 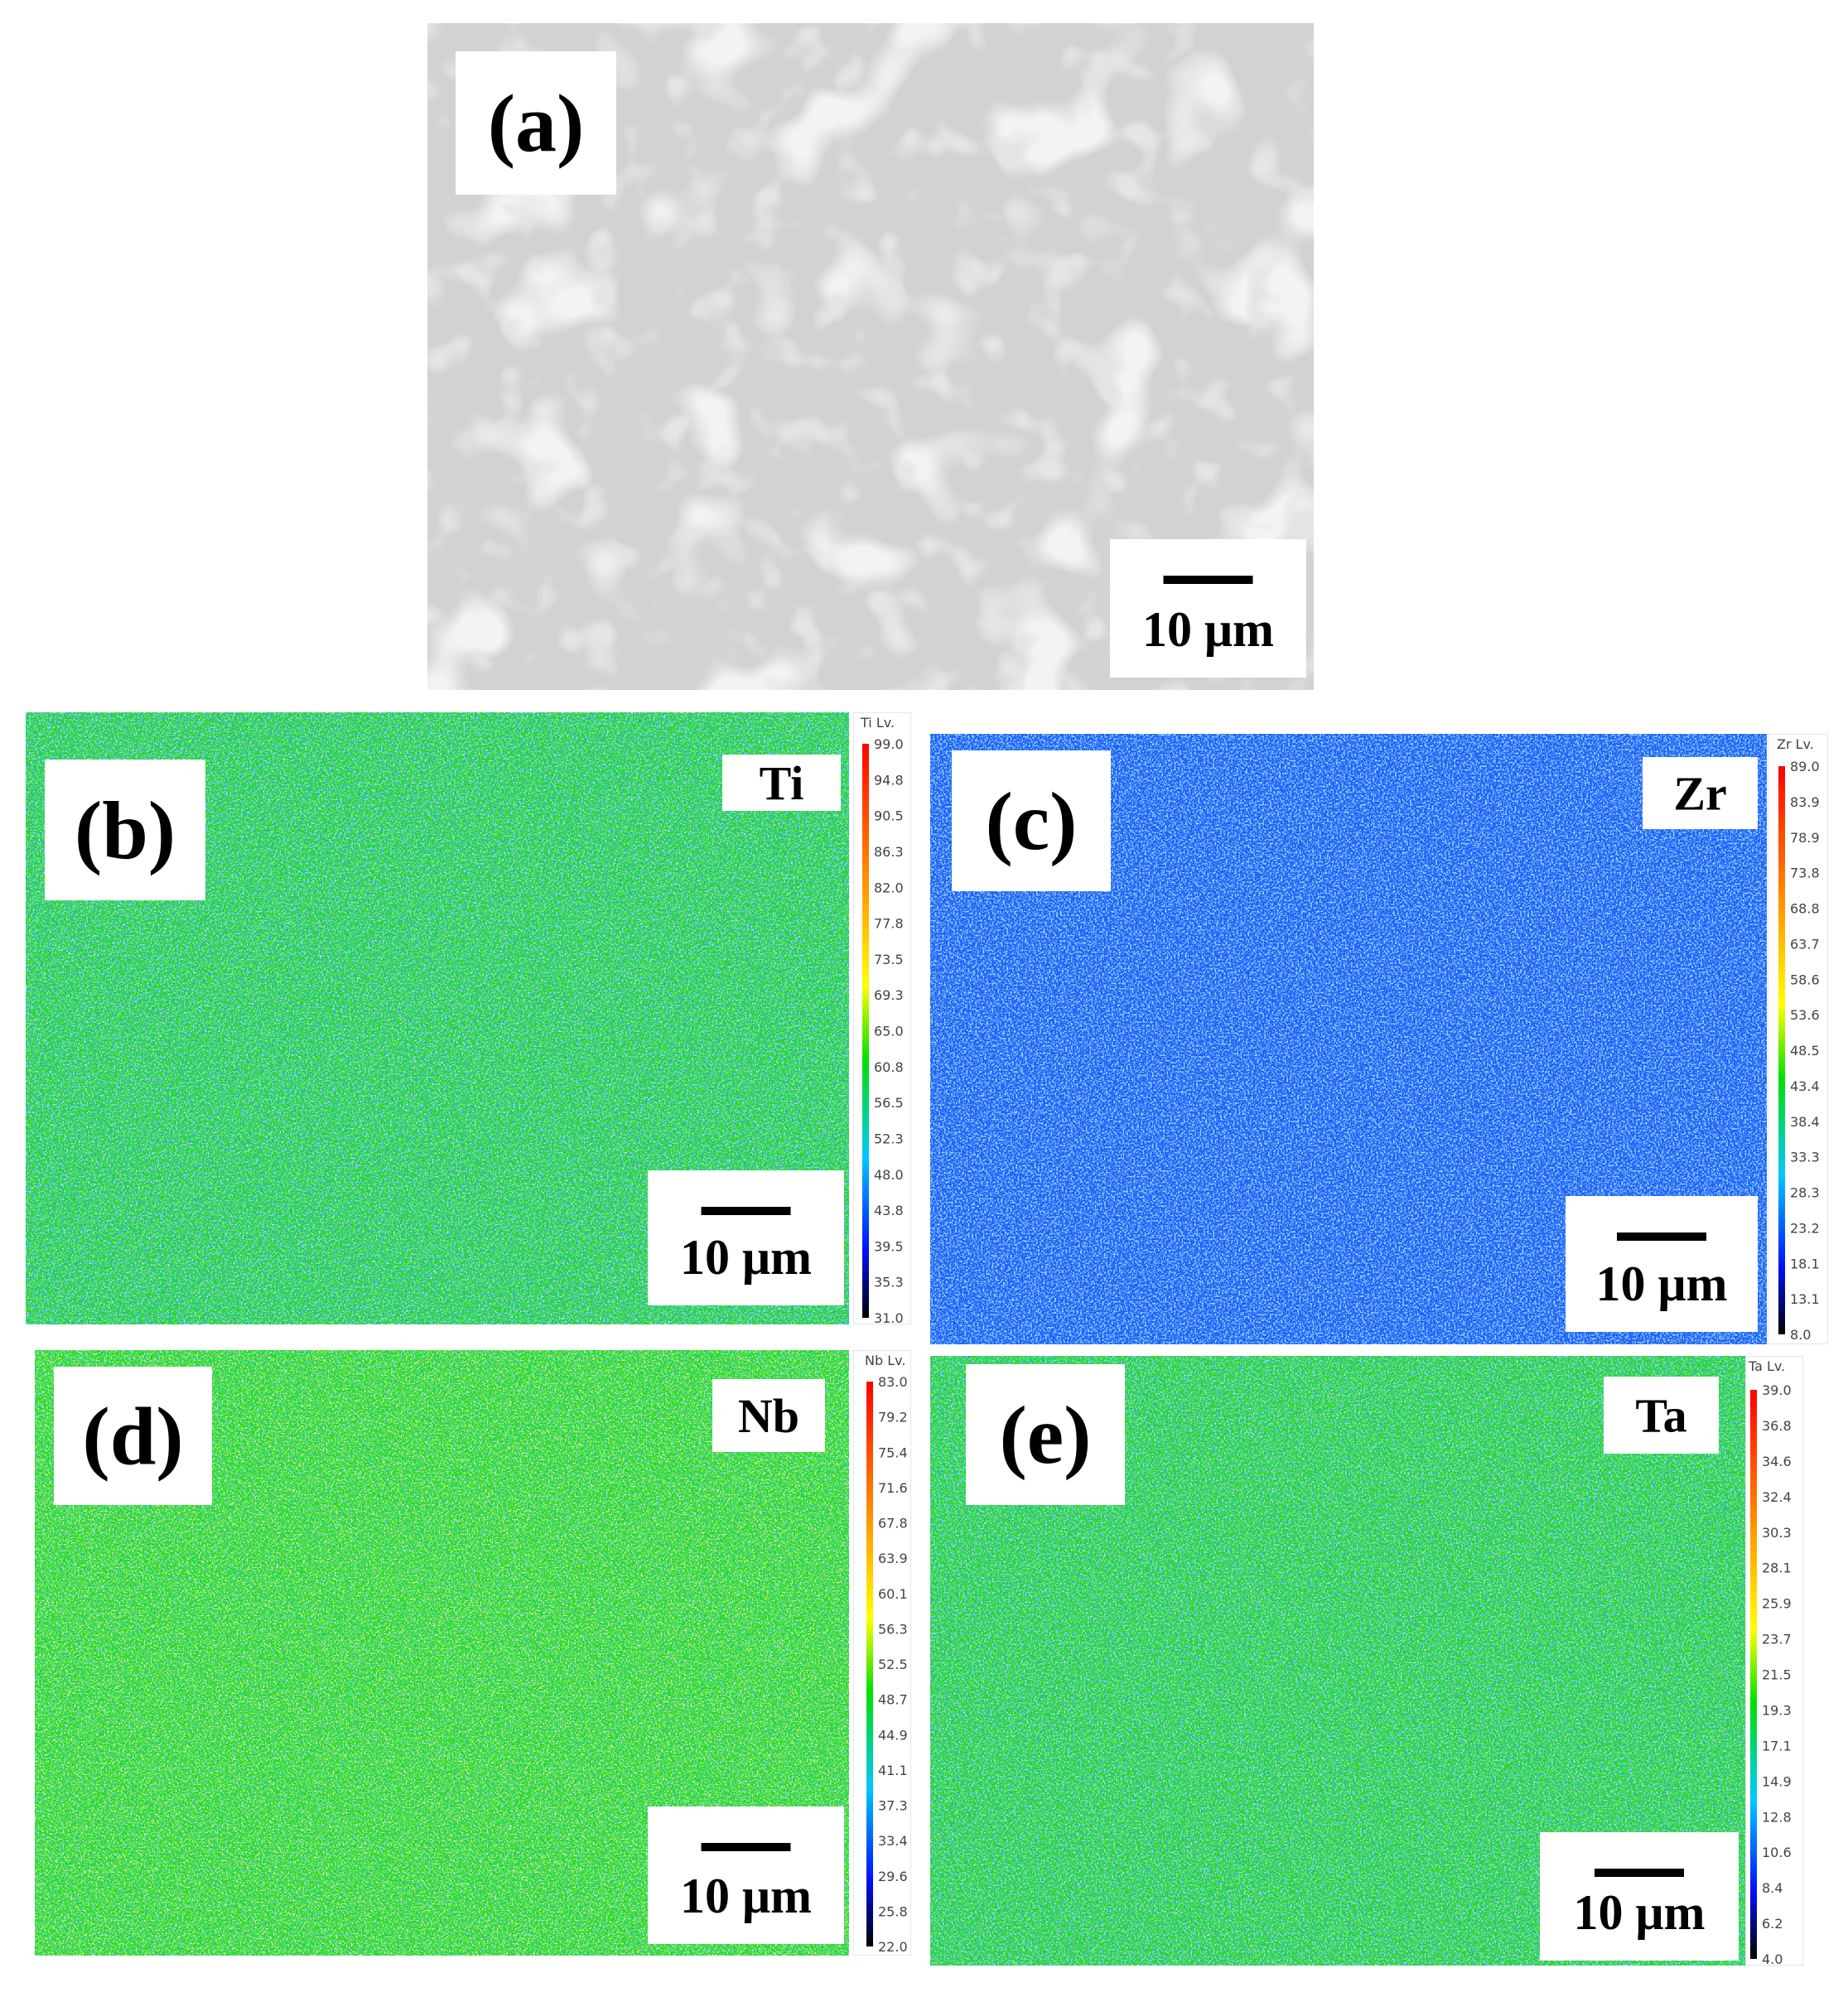 What do you see at coordinates (889, 744) in the screenshot?
I see `colorbar-tick-label: 99.0` at bounding box center [889, 744].